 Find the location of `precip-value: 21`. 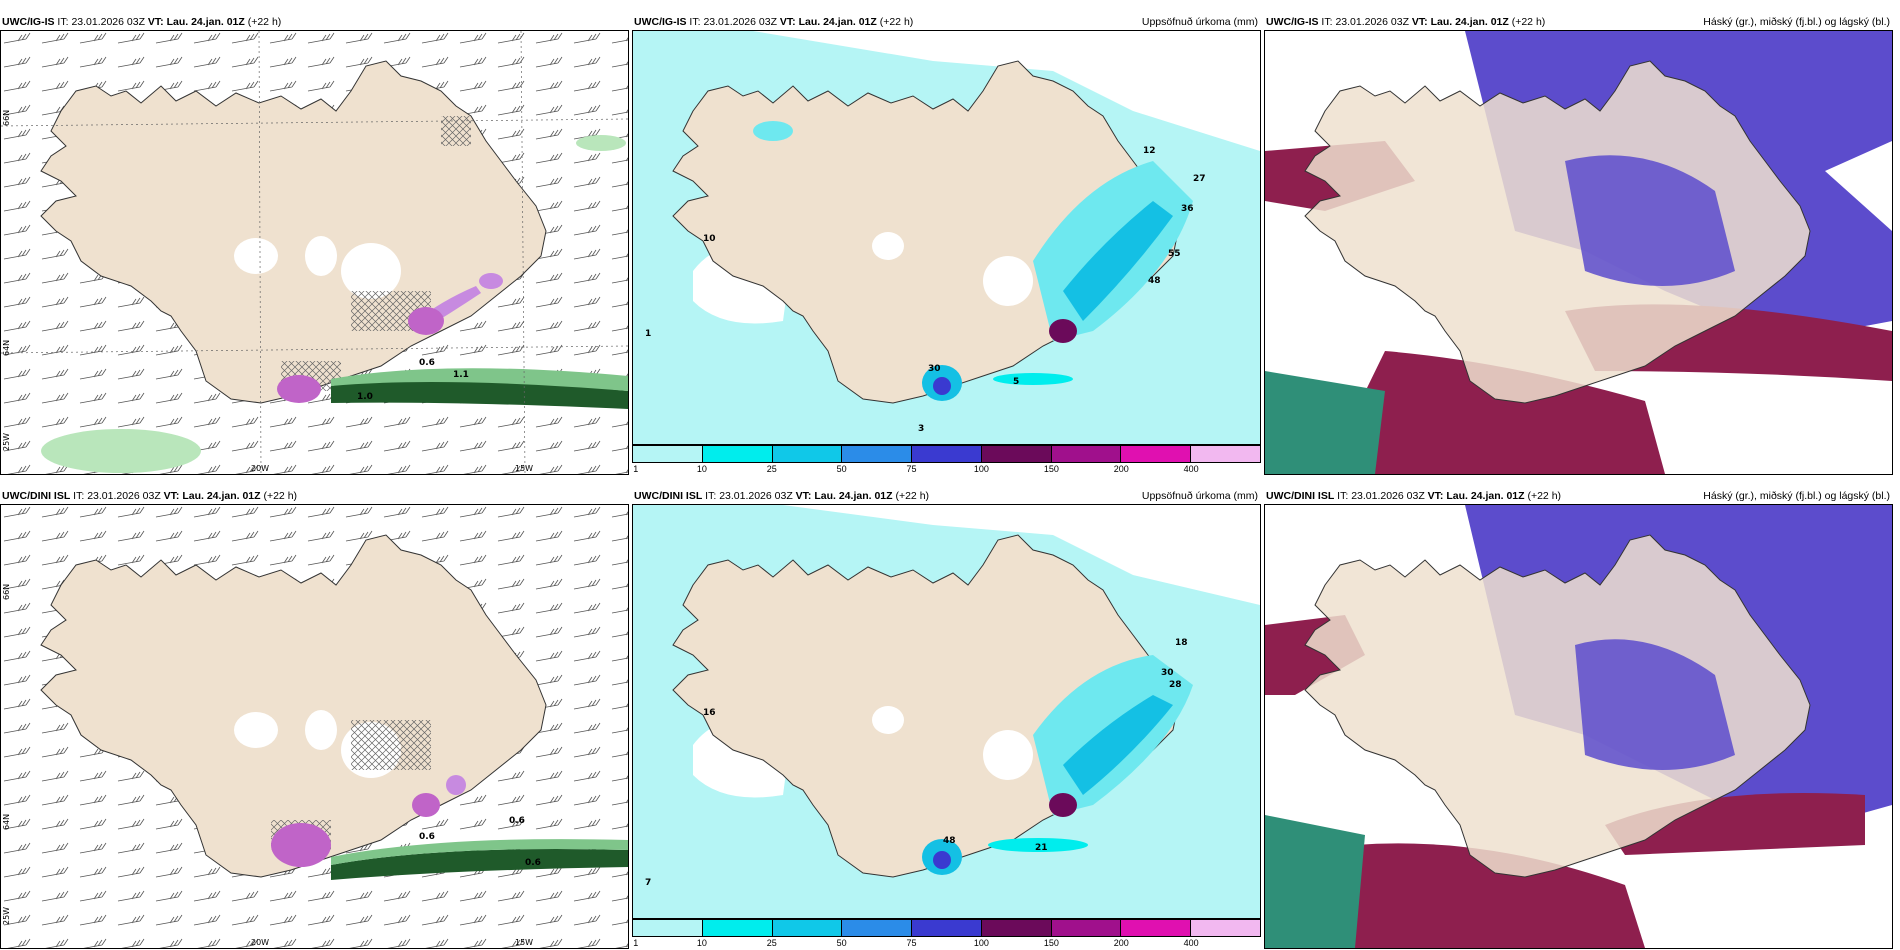

precip-value: 21 is located at coordinates (1041, 848).